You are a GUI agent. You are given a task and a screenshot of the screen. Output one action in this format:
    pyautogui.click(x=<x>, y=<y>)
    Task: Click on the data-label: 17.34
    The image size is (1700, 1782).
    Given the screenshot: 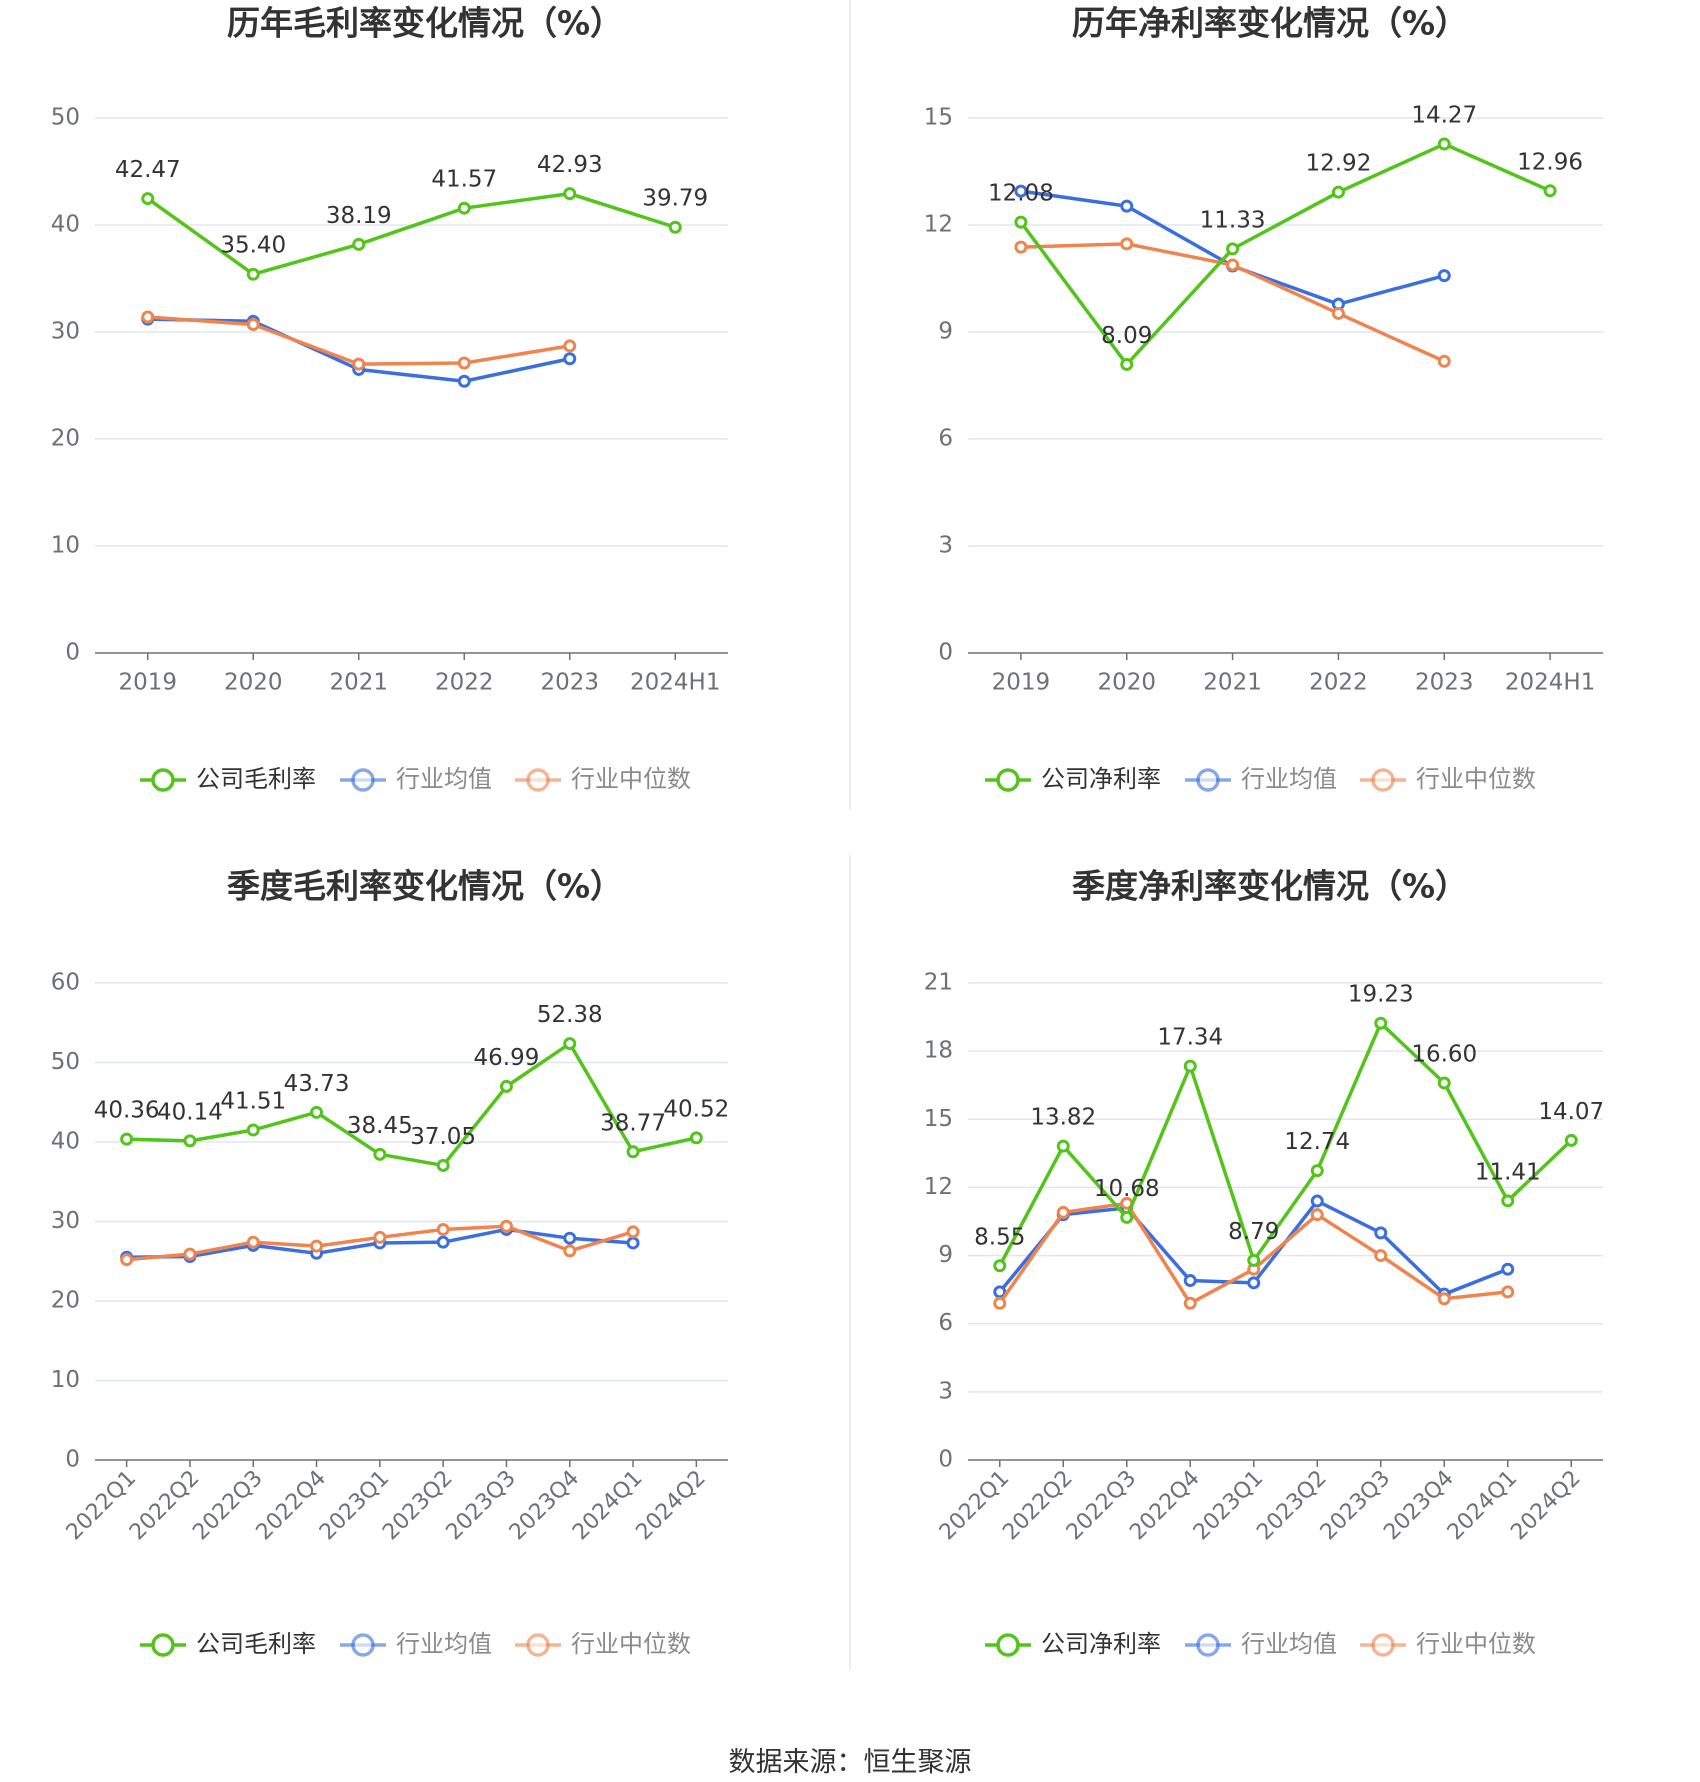 What is the action you would take?
    pyautogui.click(x=1190, y=1038)
    